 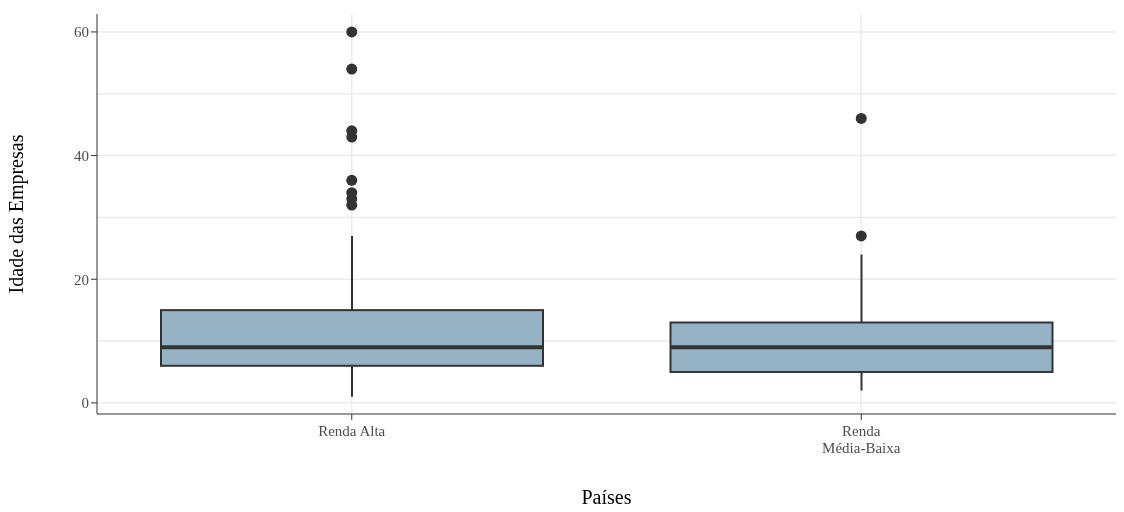 What do you see at coordinates (85, 403) in the screenshot?
I see `y-tick-label: 0` at bounding box center [85, 403].